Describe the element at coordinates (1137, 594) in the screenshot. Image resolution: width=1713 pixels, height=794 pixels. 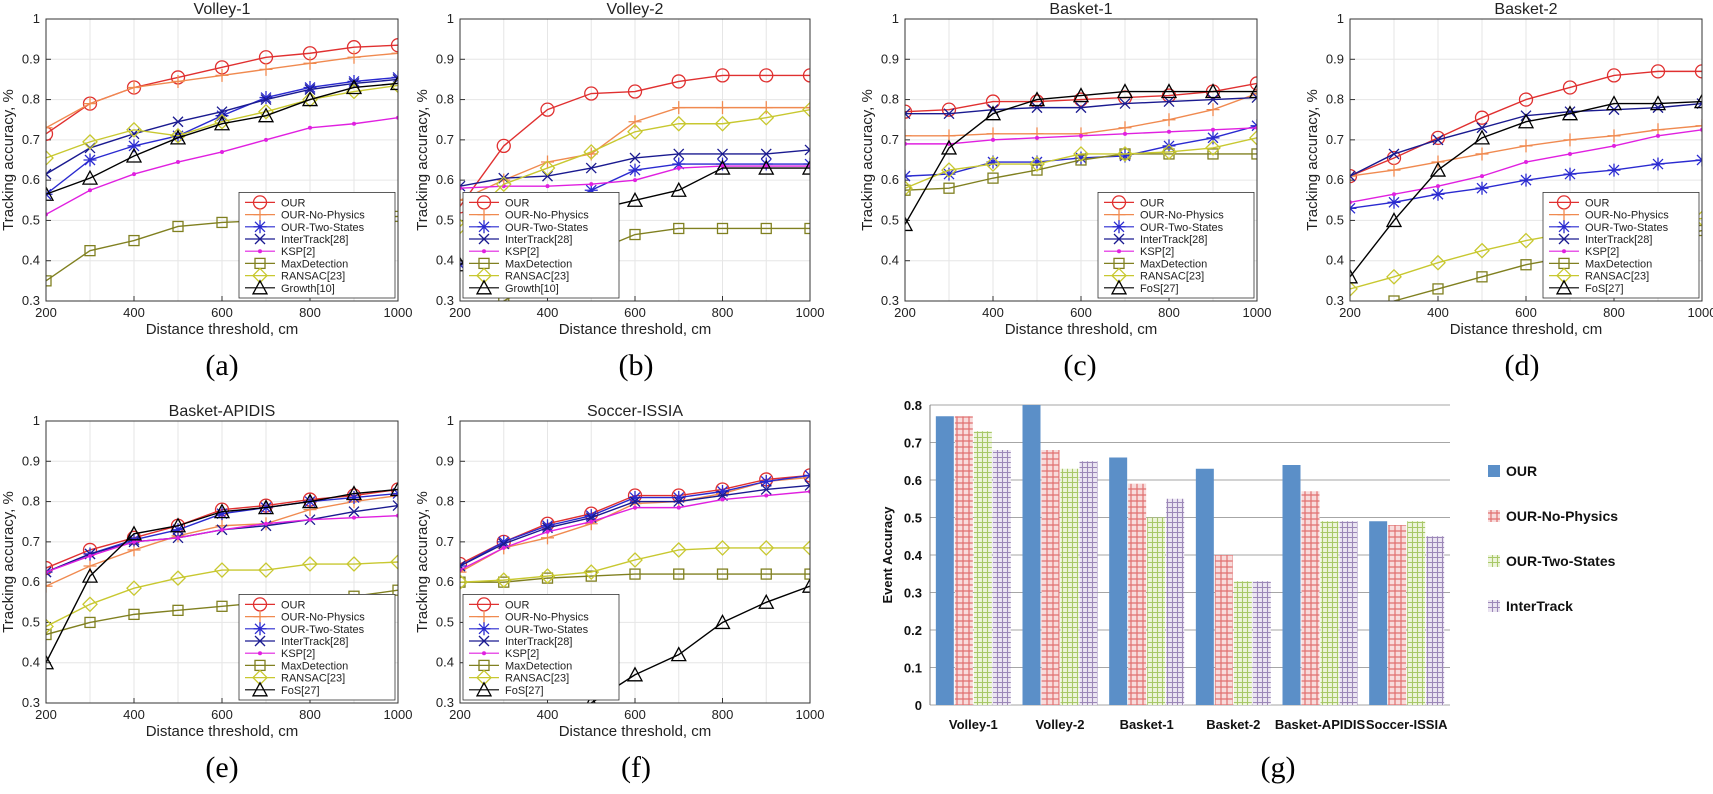
I see `bar-our-no-physics` at that location.